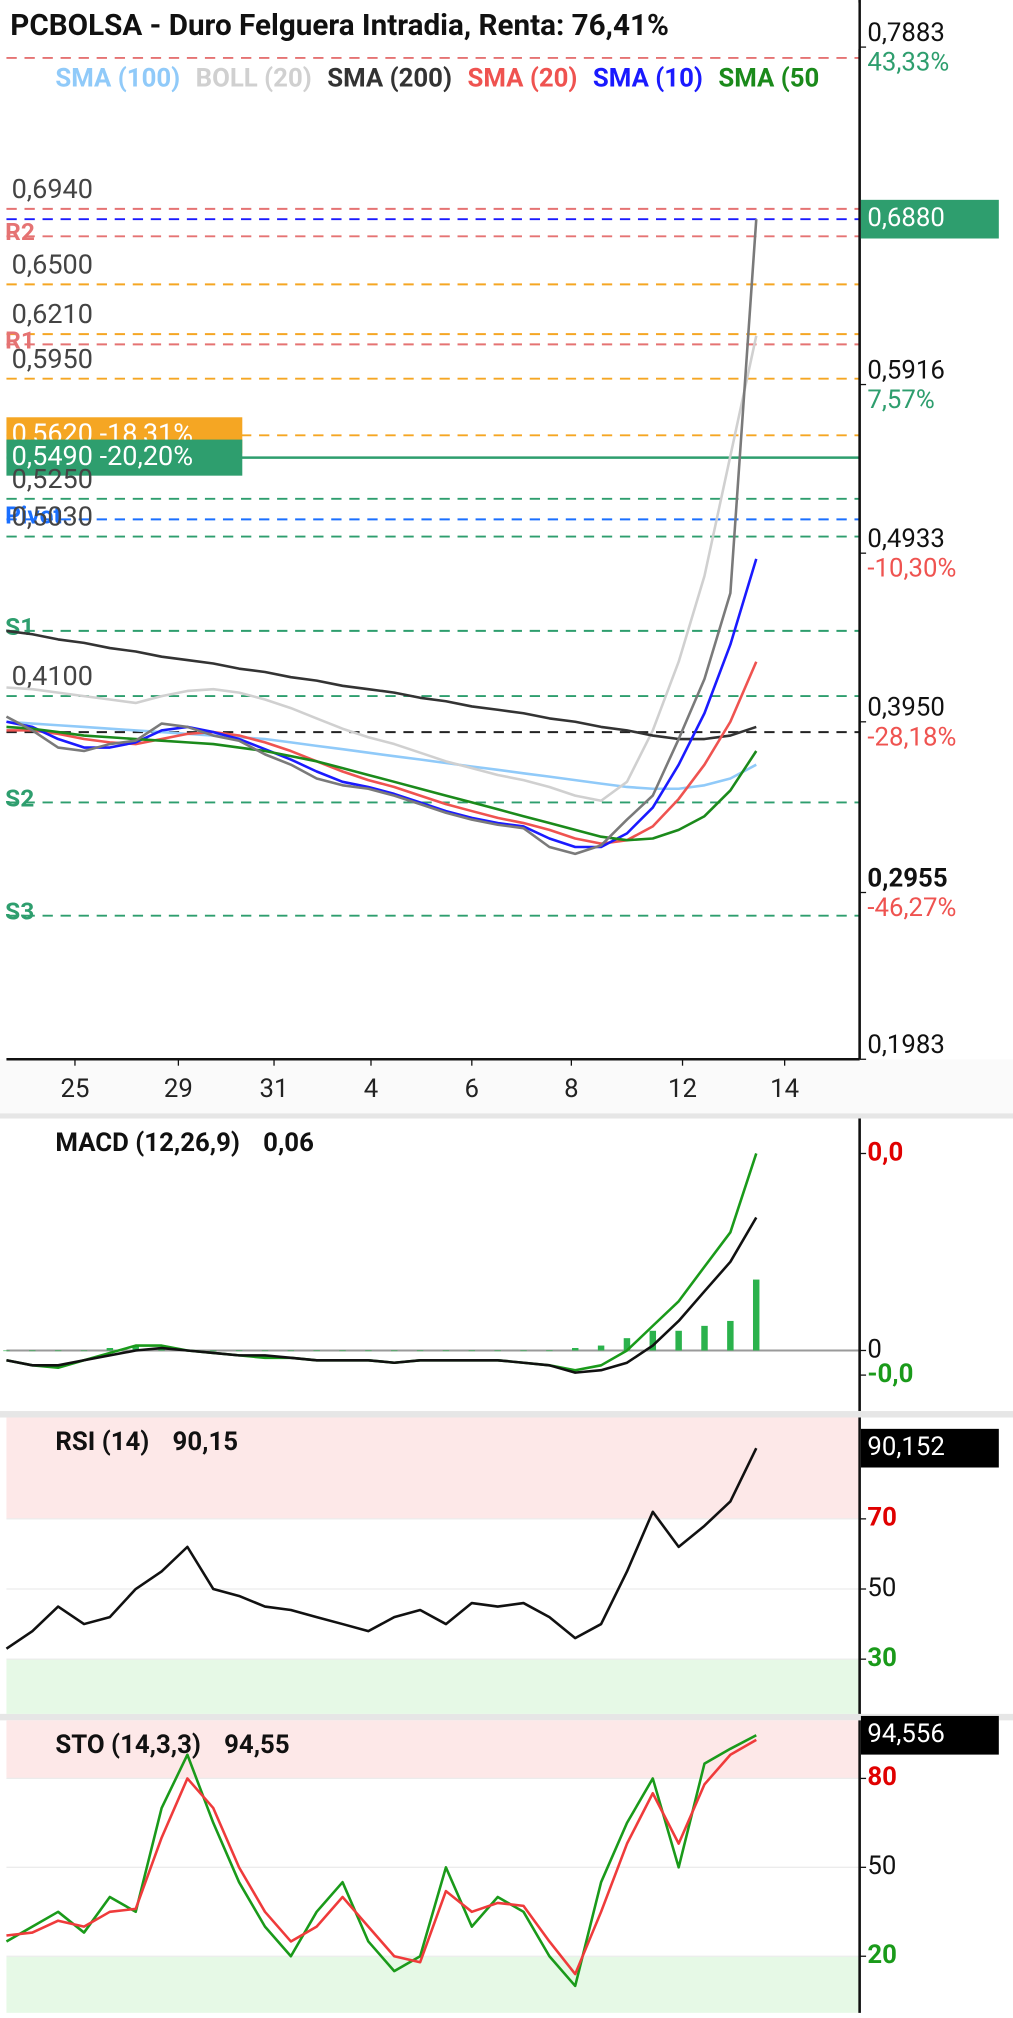 The image size is (1013, 2018). What do you see at coordinates (885, 1152) in the screenshot?
I see `y-tick-label: 0,0` at bounding box center [885, 1152].